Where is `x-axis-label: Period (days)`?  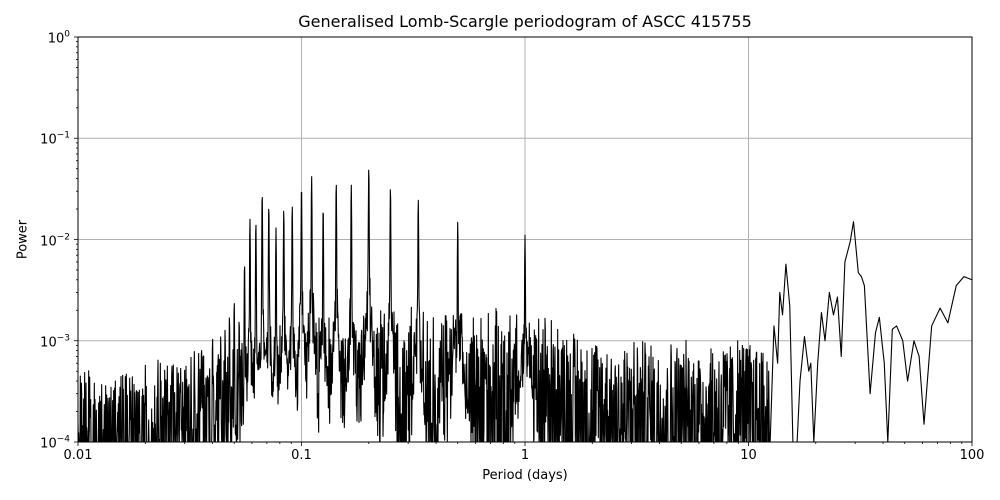
x-axis-label: Period (days) is located at coordinates (525, 475).